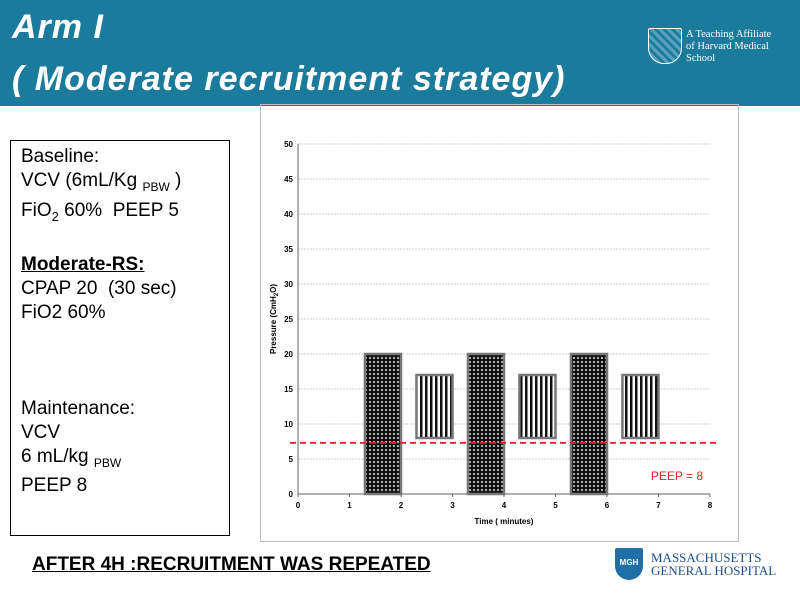  What do you see at coordinates (658, 505) in the screenshot?
I see `x-tick-label: 7` at bounding box center [658, 505].